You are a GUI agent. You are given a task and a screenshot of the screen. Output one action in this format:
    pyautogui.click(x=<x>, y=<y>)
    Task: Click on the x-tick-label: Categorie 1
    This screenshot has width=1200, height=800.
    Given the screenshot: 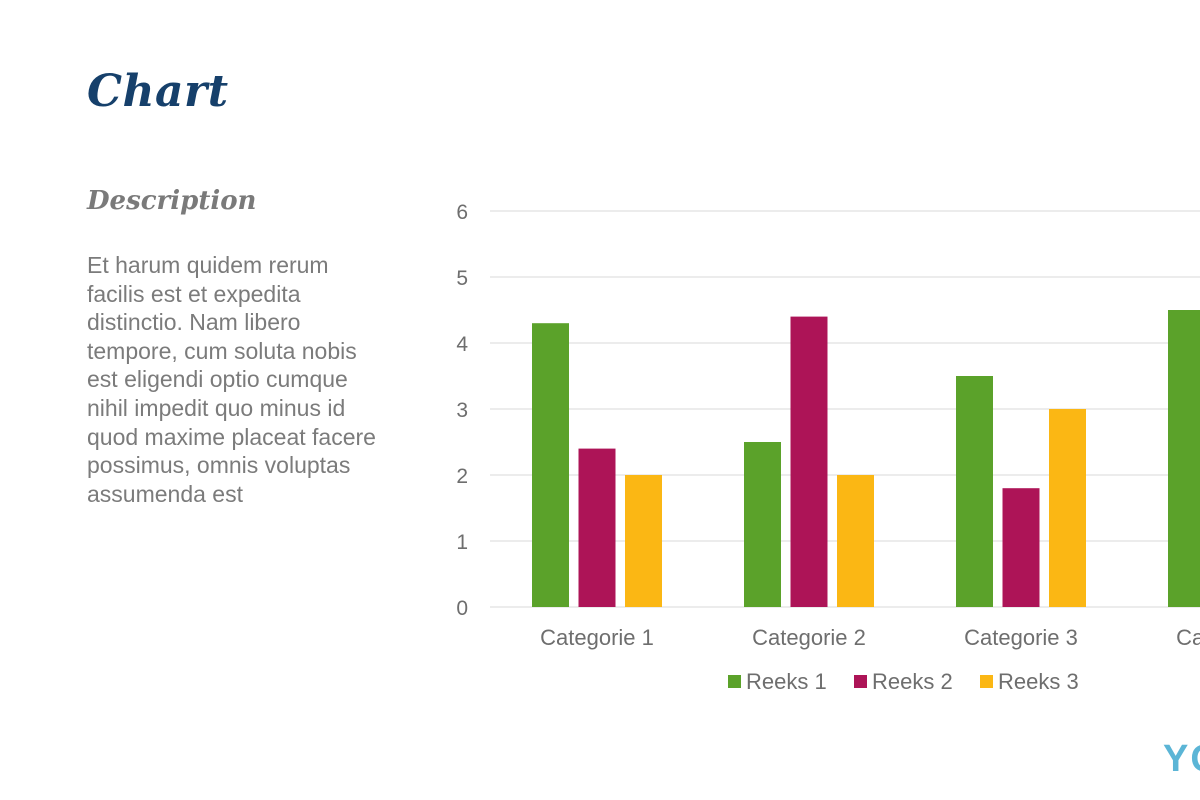 What is the action you would take?
    pyautogui.click(x=597, y=637)
    